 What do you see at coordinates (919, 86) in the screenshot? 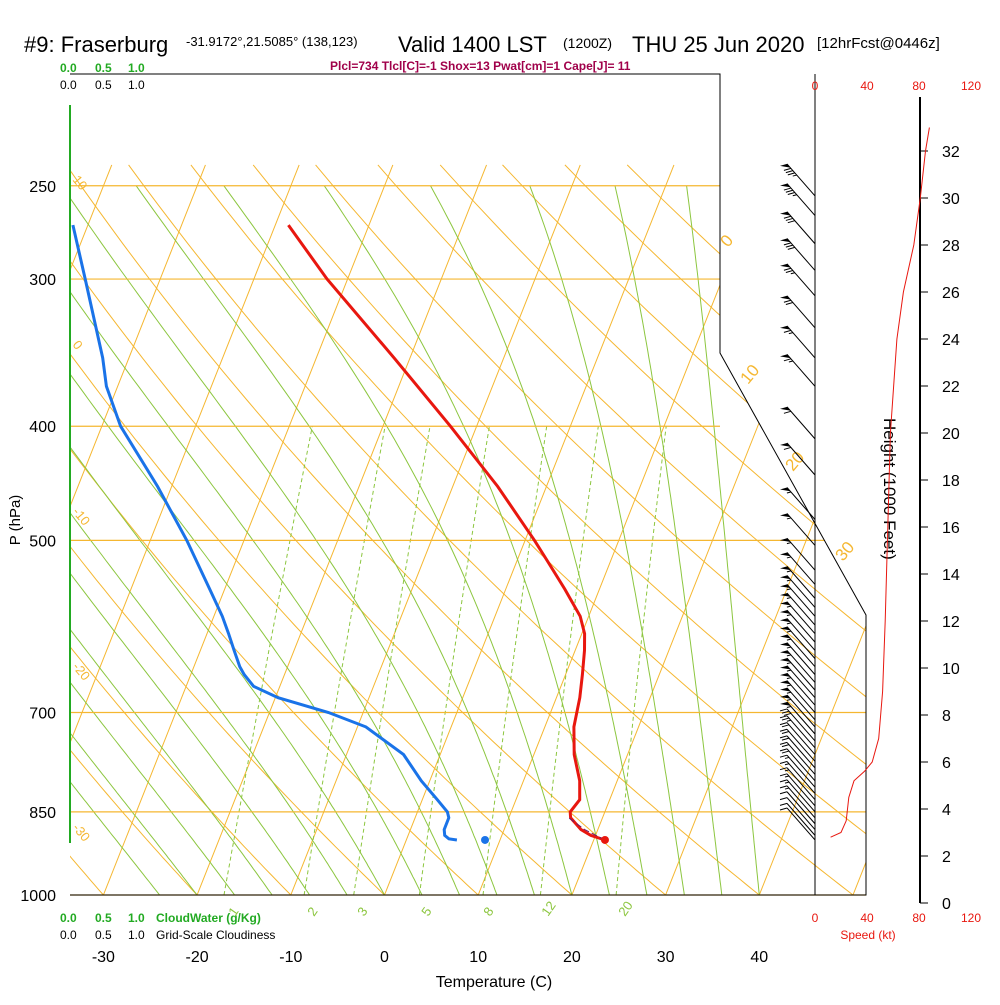
I see `speed-tick-top: 80` at bounding box center [919, 86].